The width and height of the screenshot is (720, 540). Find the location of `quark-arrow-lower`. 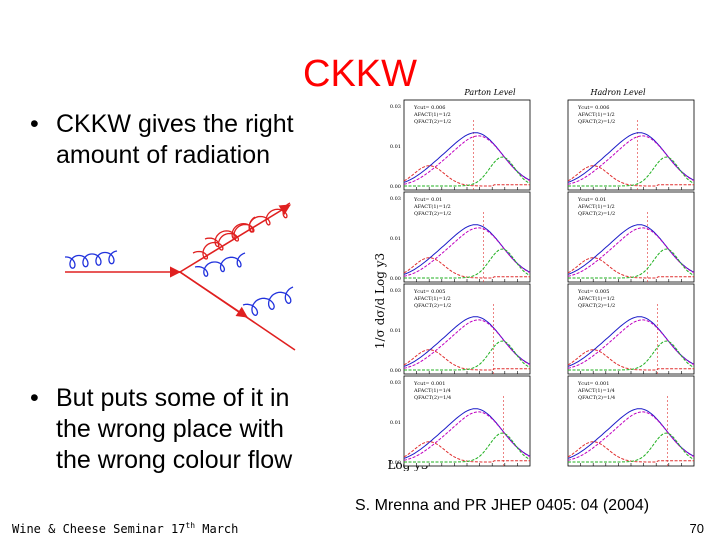

quark-arrow-lower is located at coordinates (213, 294).